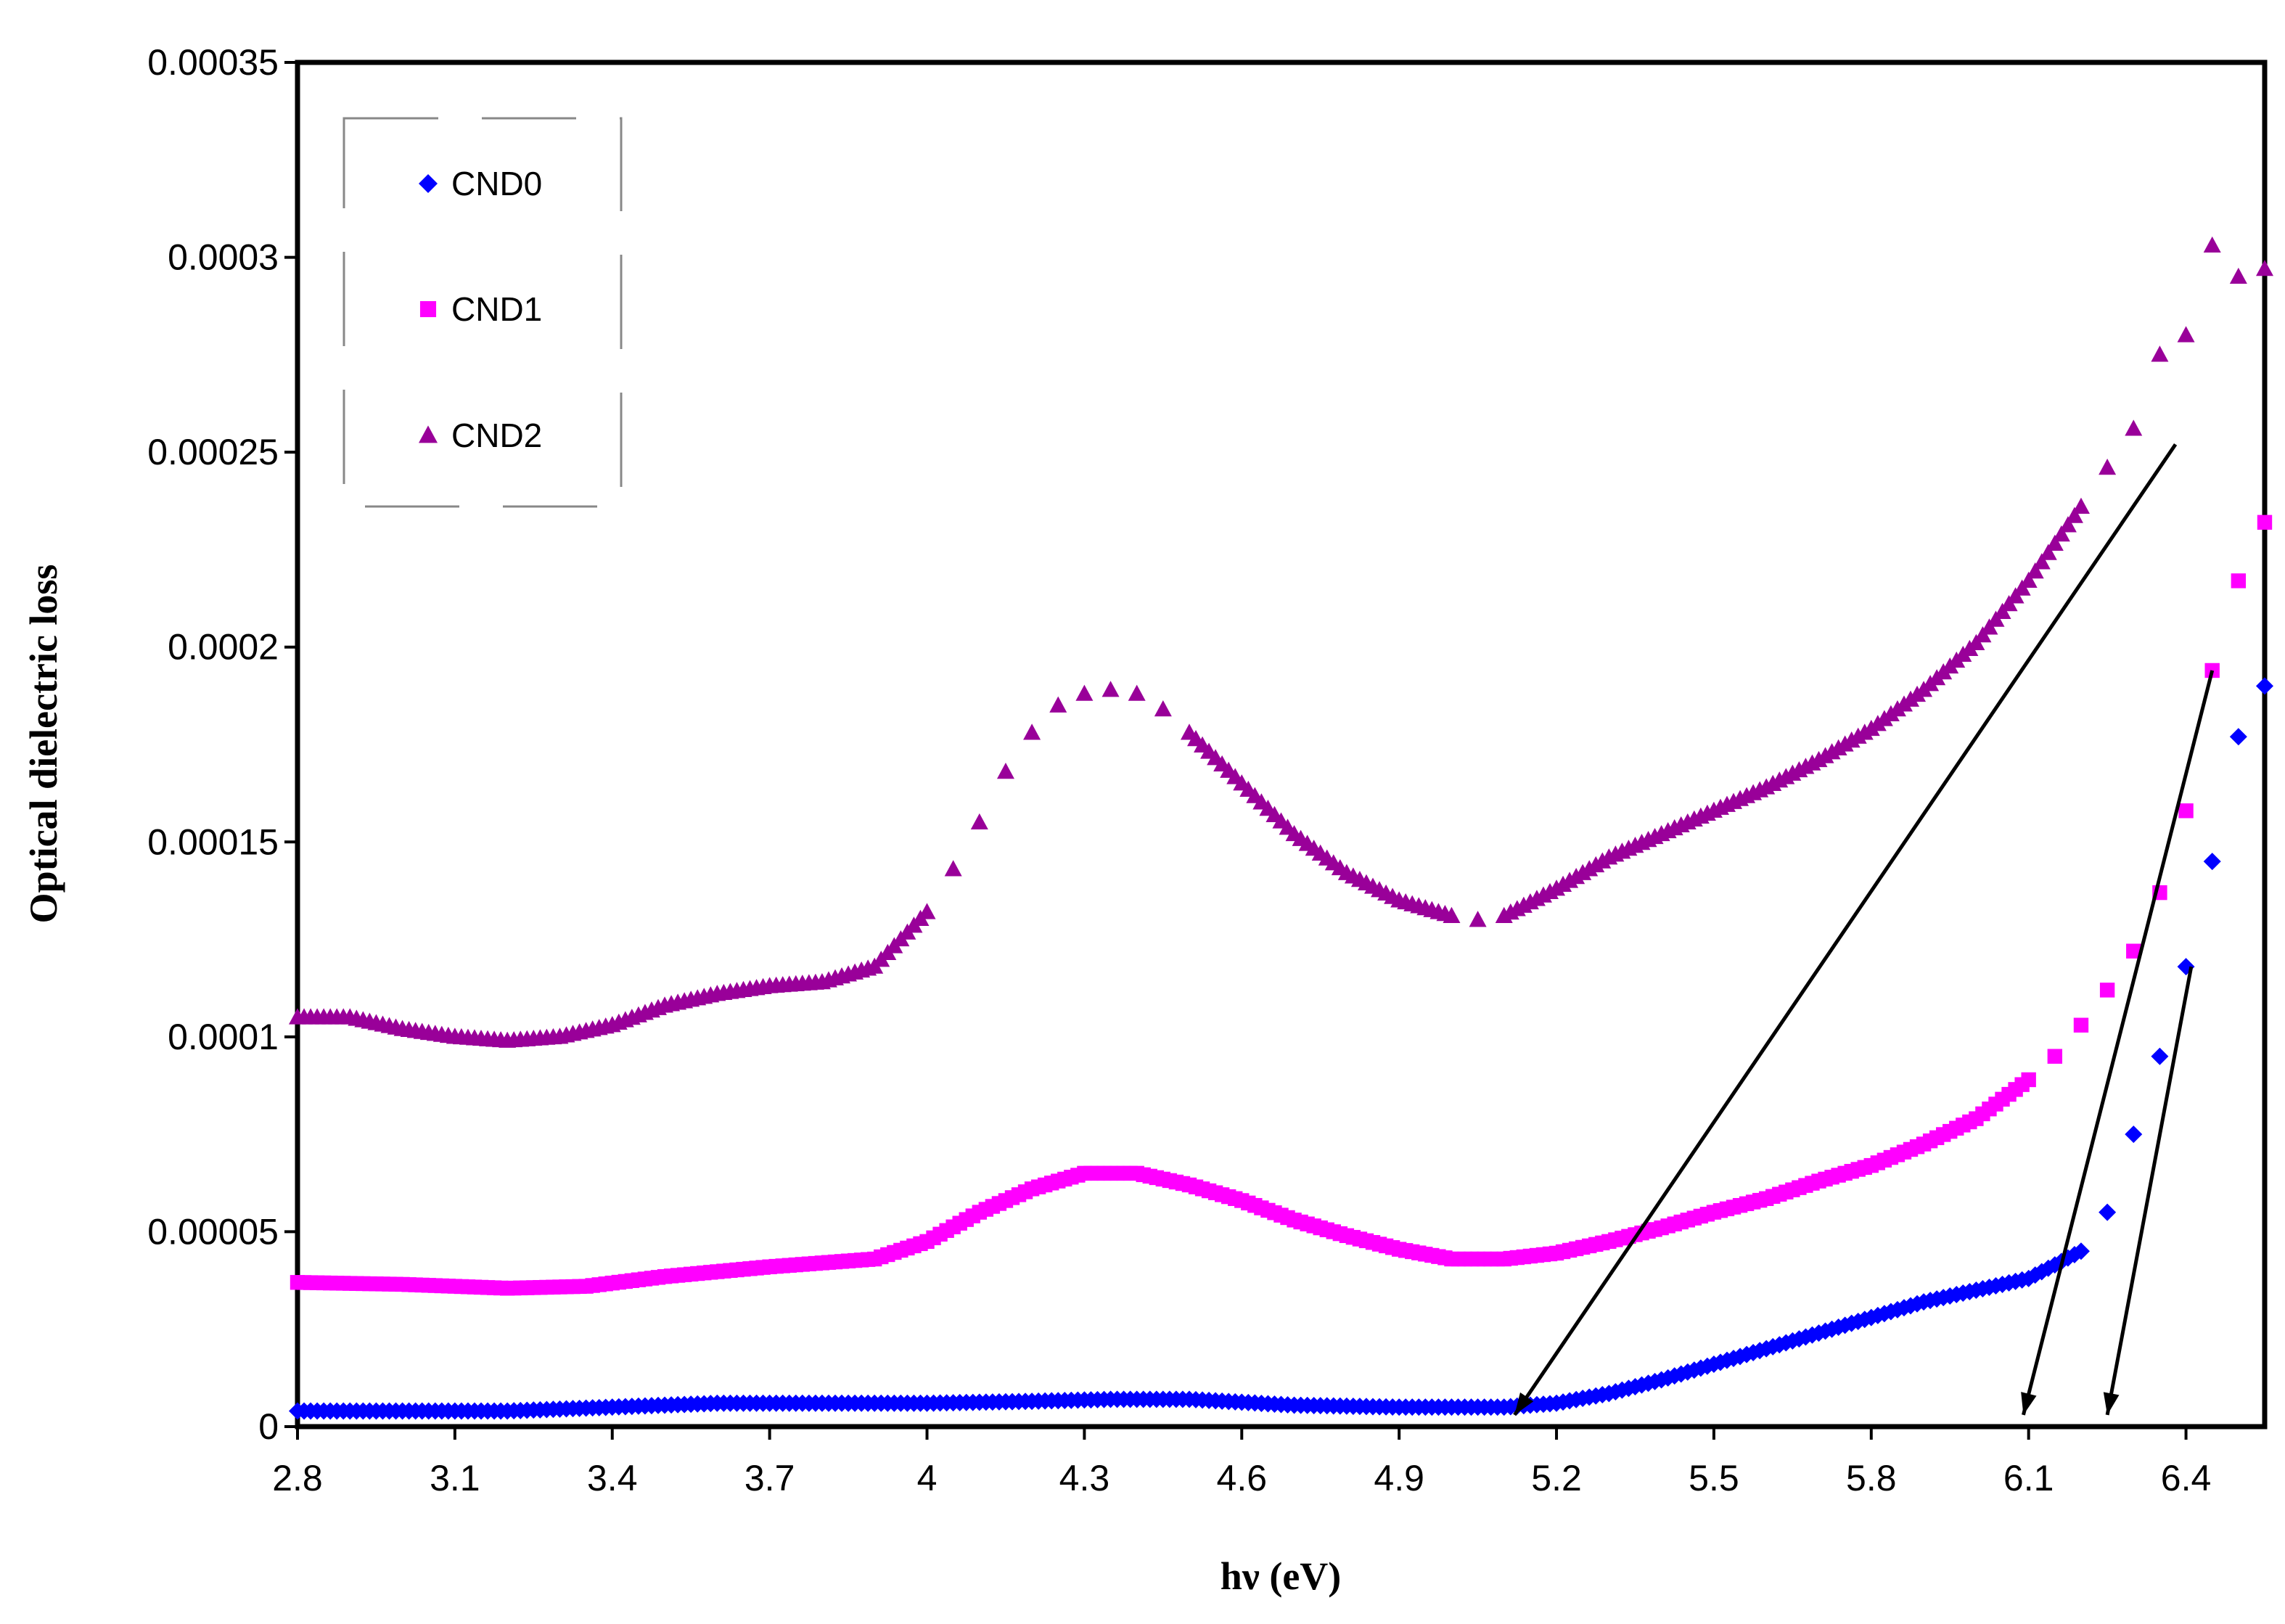 This screenshot has width=2285, height=1624. What do you see at coordinates (213, 1231) in the screenshot?
I see `y-tick-label: 0.00005` at bounding box center [213, 1231].